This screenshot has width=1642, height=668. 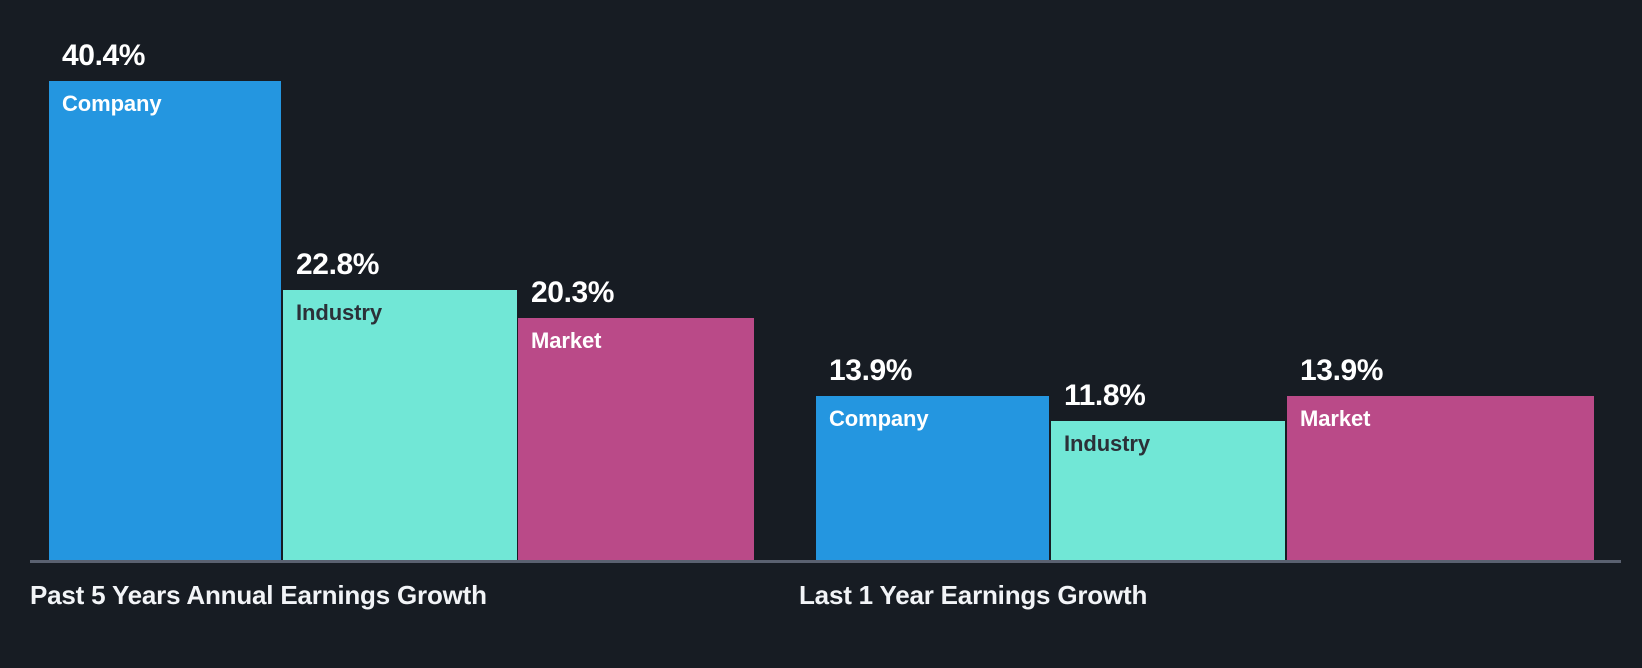 What do you see at coordinates (871, 370) in the screenshot?
I see `bar-value-company: 13.9%` at bounding box center [871, 370].